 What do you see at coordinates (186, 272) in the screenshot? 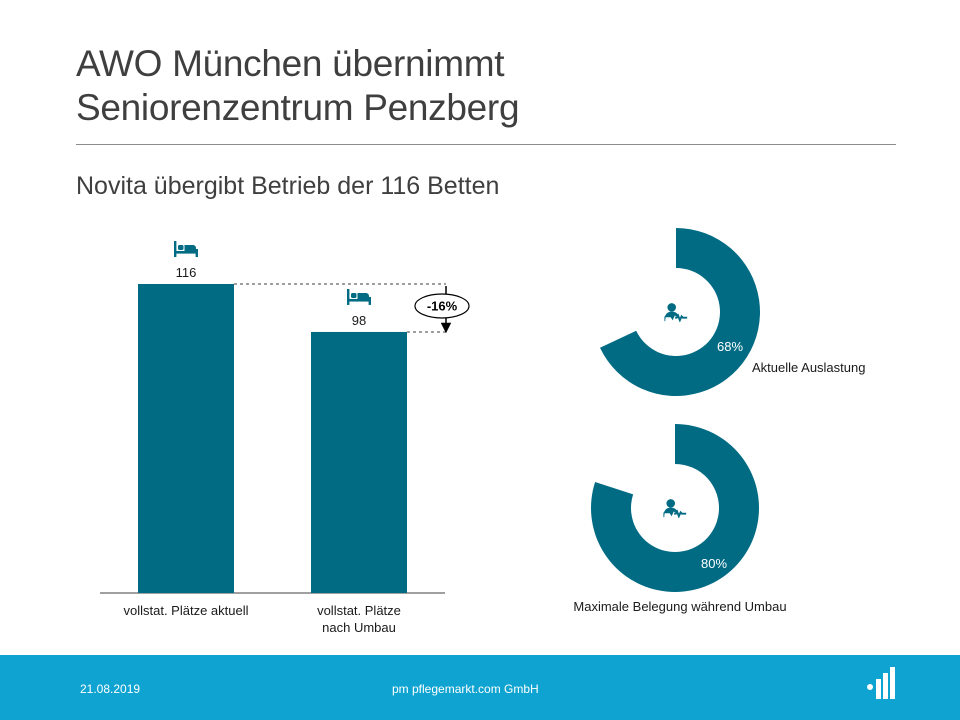
I see `bar-data-label: 116` at bounding box center [186, 272].